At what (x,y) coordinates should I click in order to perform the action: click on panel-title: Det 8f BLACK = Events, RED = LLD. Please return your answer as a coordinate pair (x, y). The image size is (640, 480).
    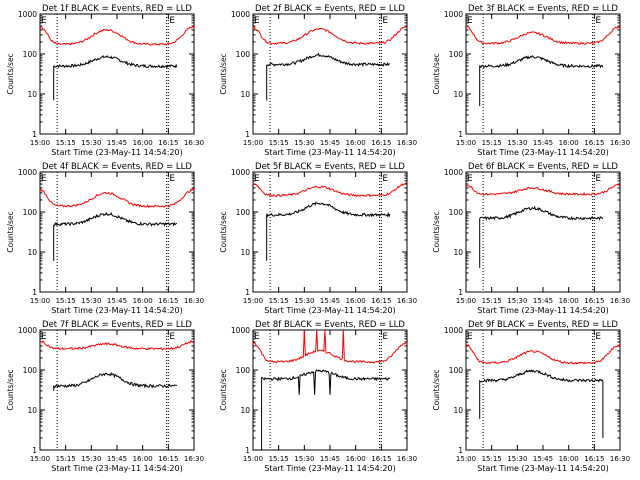
    Looking at the image, I should click on (330, 325).